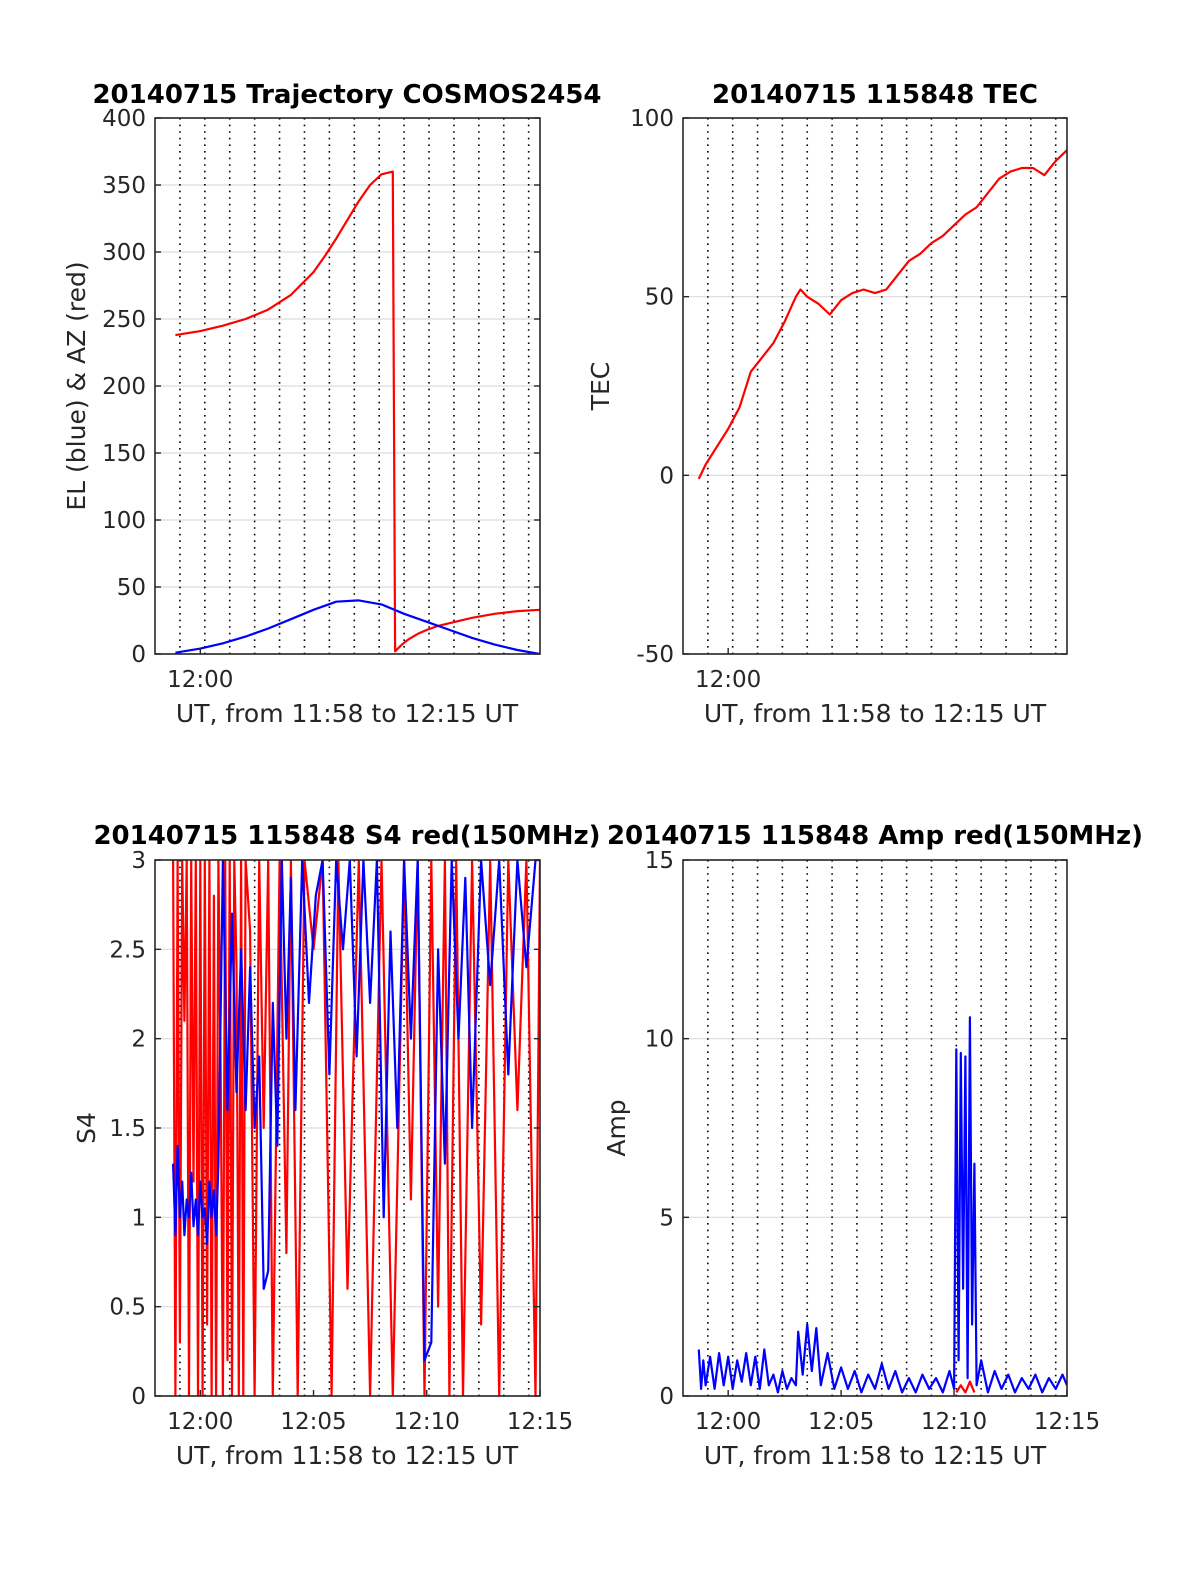  Describe the element at coordinates (138, 1218) in the screenshot. I see `y-tick-label: 1` at that location.